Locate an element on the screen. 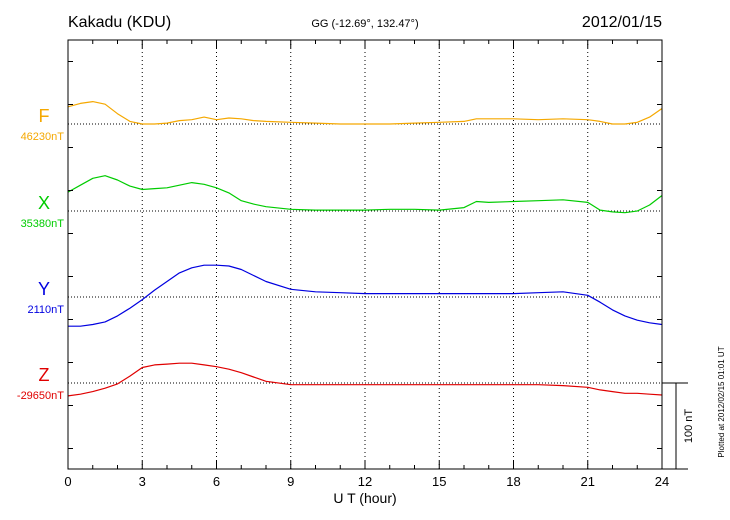  x-tick-label: 24 is located at coordinates (662, 481).